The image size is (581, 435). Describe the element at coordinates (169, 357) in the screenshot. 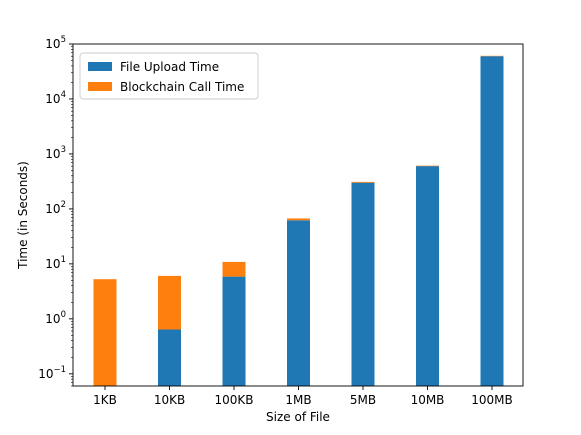

I see `bar-upload-10kb` at that location.